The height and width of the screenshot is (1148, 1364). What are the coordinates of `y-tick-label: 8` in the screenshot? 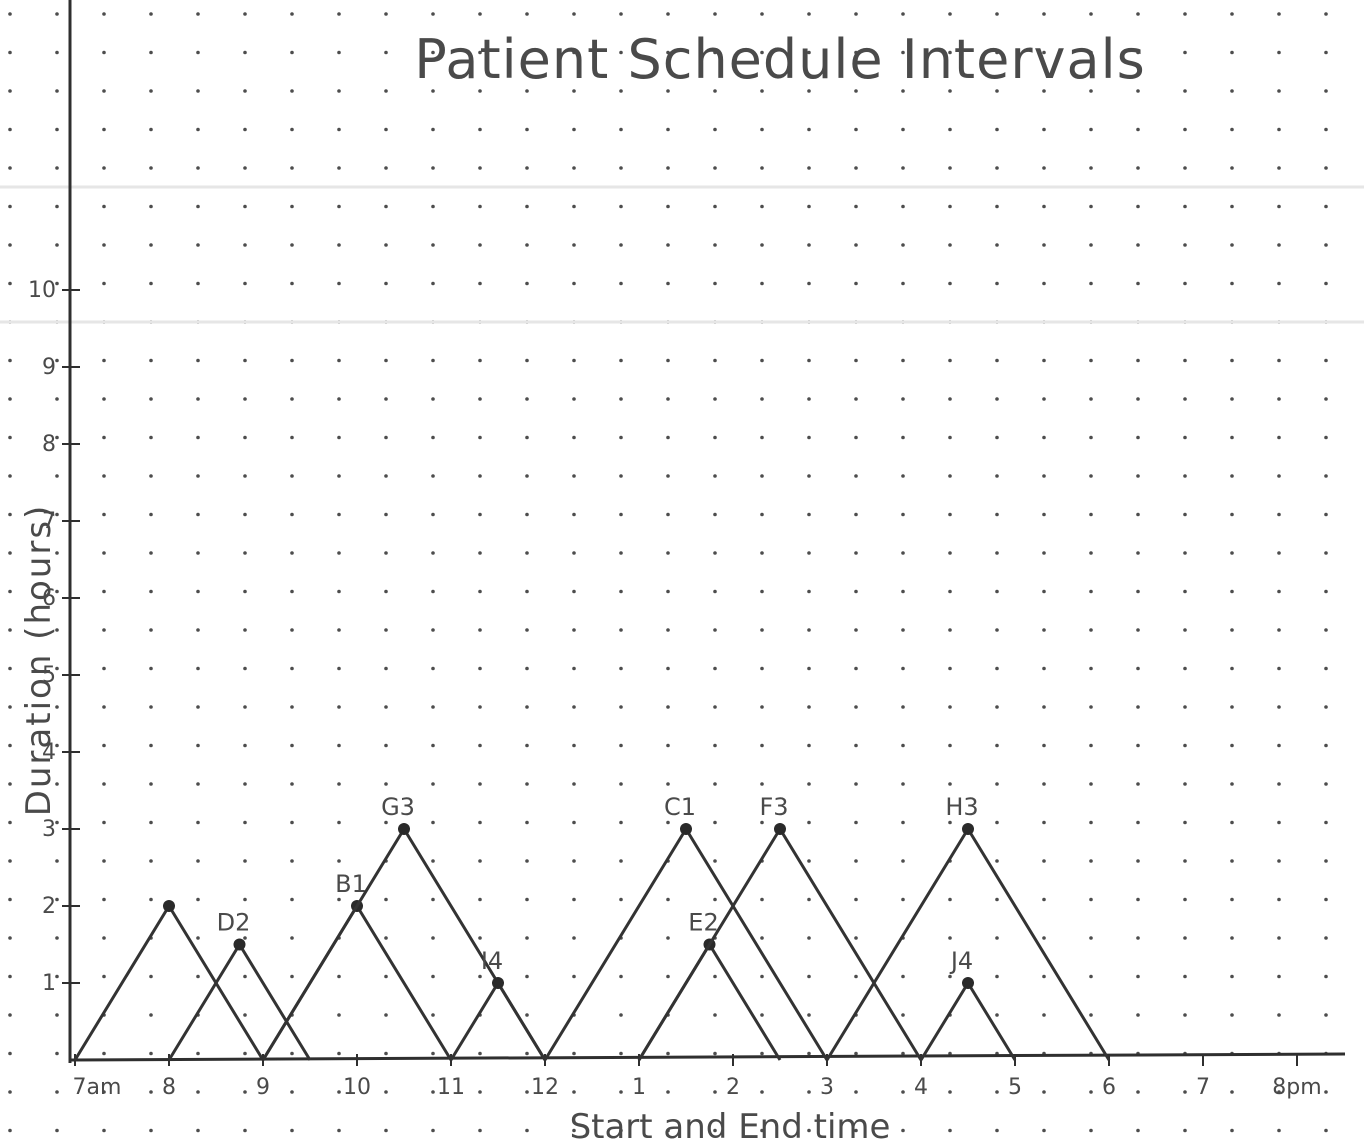 It's located at (49, 444).